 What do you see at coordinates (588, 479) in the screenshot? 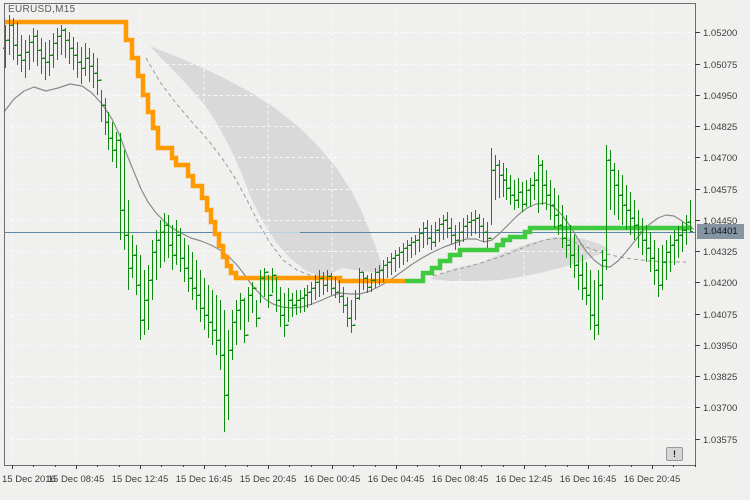
I see `time-axis-label: 16 Dec 16:45` at bounding box center [588, 479].